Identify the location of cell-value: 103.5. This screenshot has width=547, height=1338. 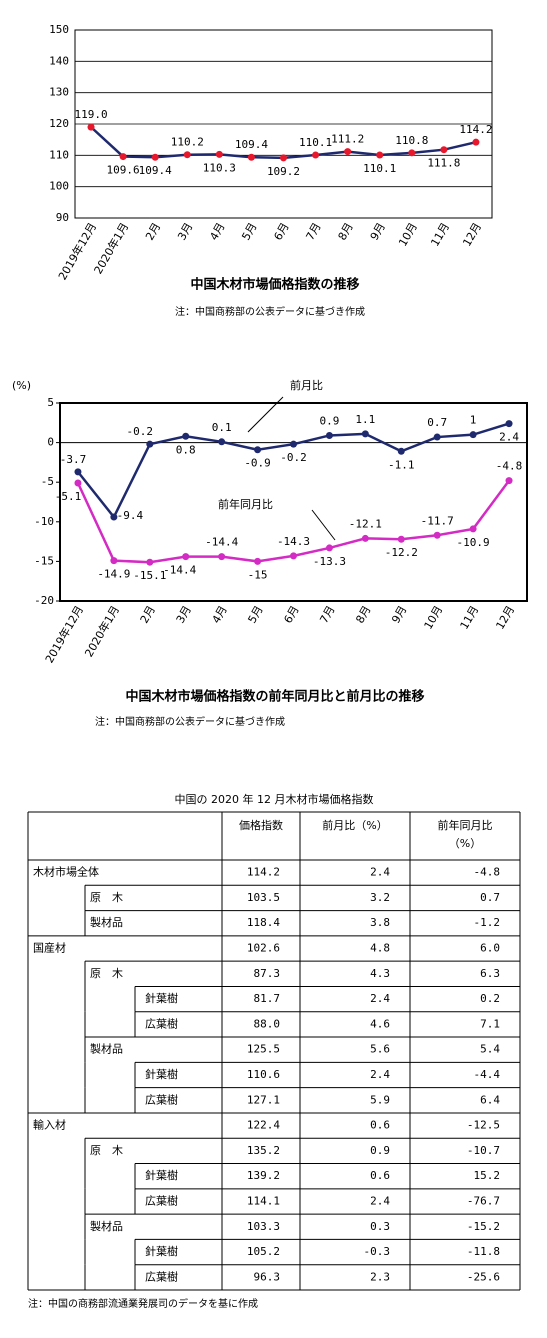
(263, 897).